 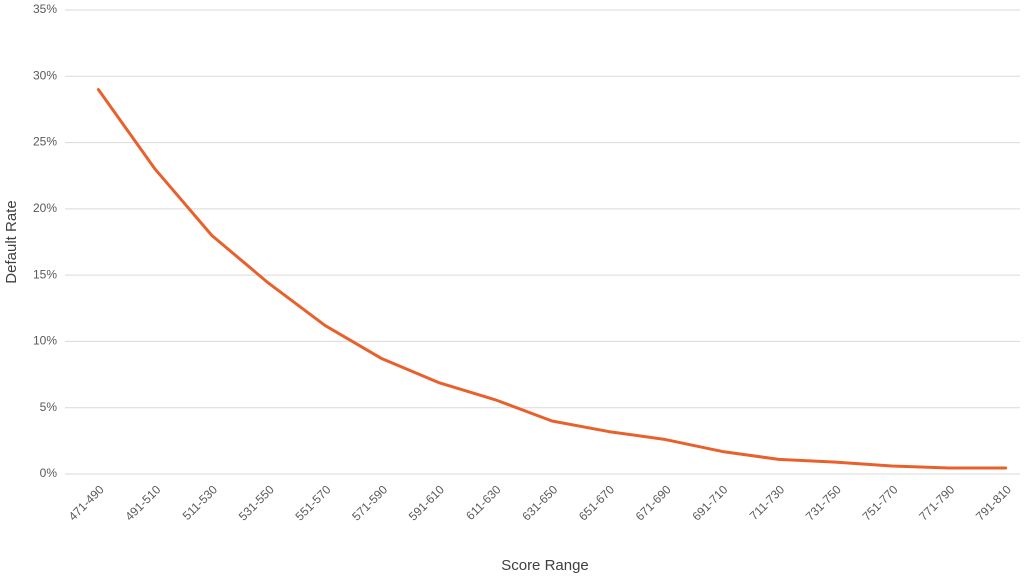 What do you see at coordinates (49, 473) in the screenshot?
I see `y-tick-label: 0%` at bounding box center [49, 473].